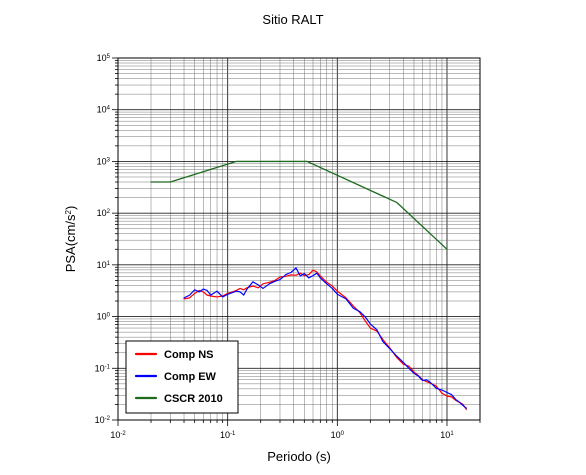 The width and height of the screenshot is (586, 475). I want to click on y-tick-label-3-base: 10, so click(102, 265).